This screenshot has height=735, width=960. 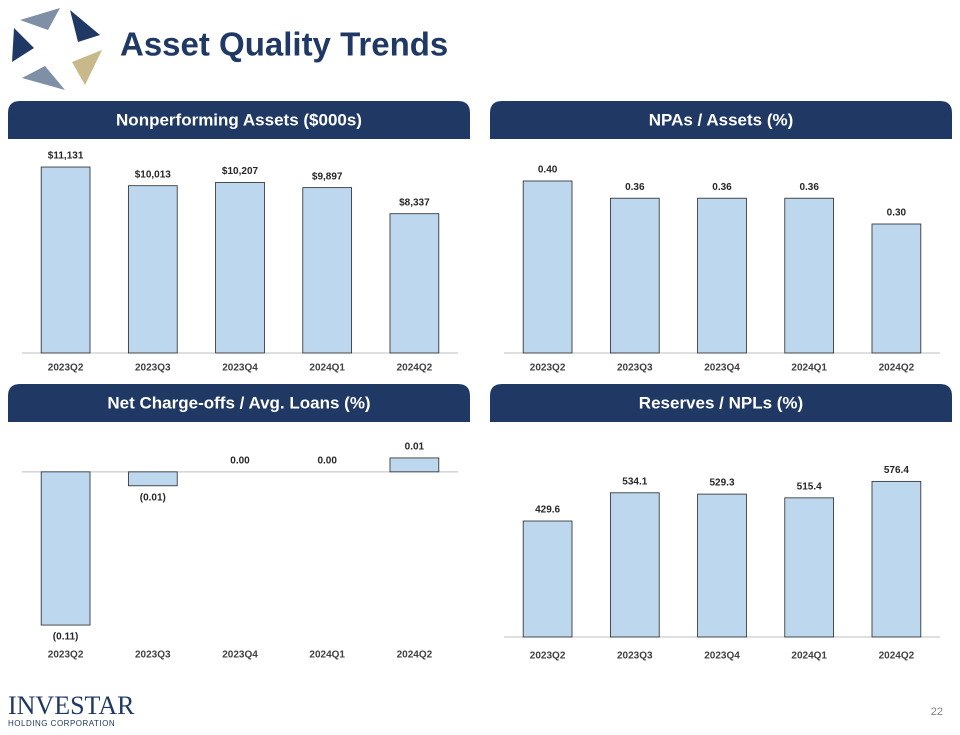 What do you see at coordinates (153, 174) in the screenshot?
I see `value-label: $10,013` at bounding box center [153, 174].